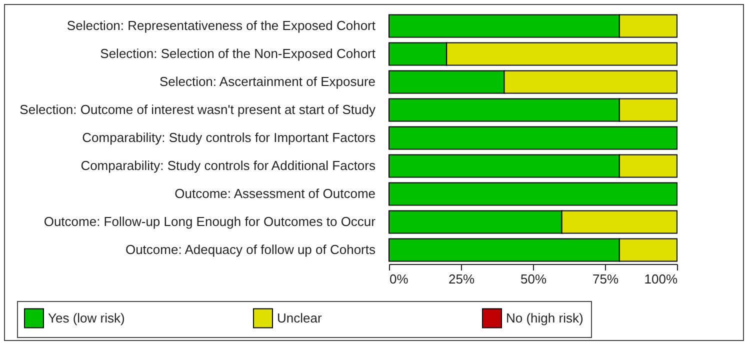  What do you see at coordinates (86, 318) in the screenshot?
I see `legend-label: Yes (low risk)` at bounding box center [86, 318].